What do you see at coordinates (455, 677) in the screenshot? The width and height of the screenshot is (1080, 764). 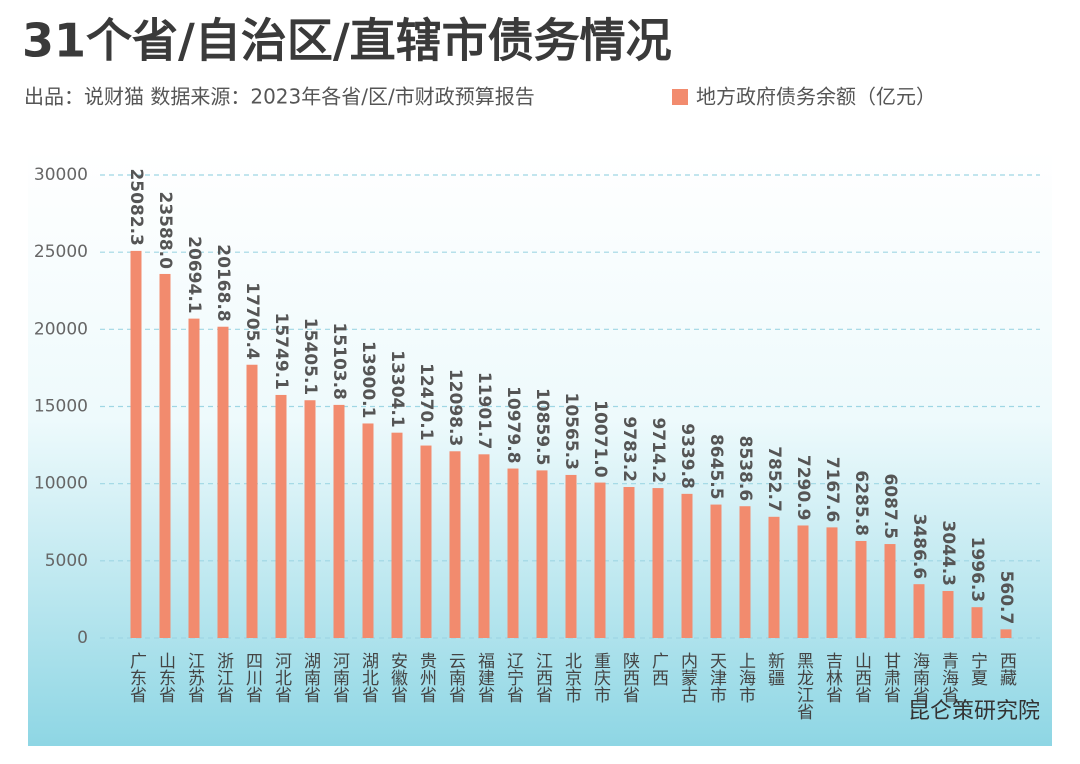 I see `x-tick-label: 云南省` at bounding box center [455, 677].